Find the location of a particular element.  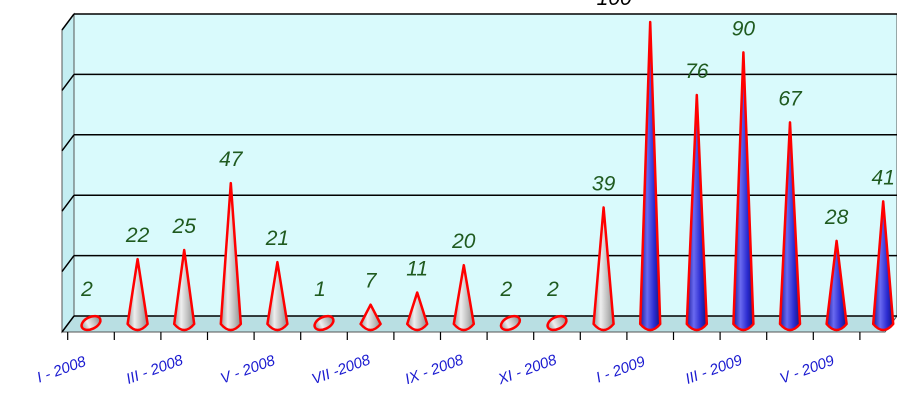

value-label: 90 is located at coordinates (744, 28).